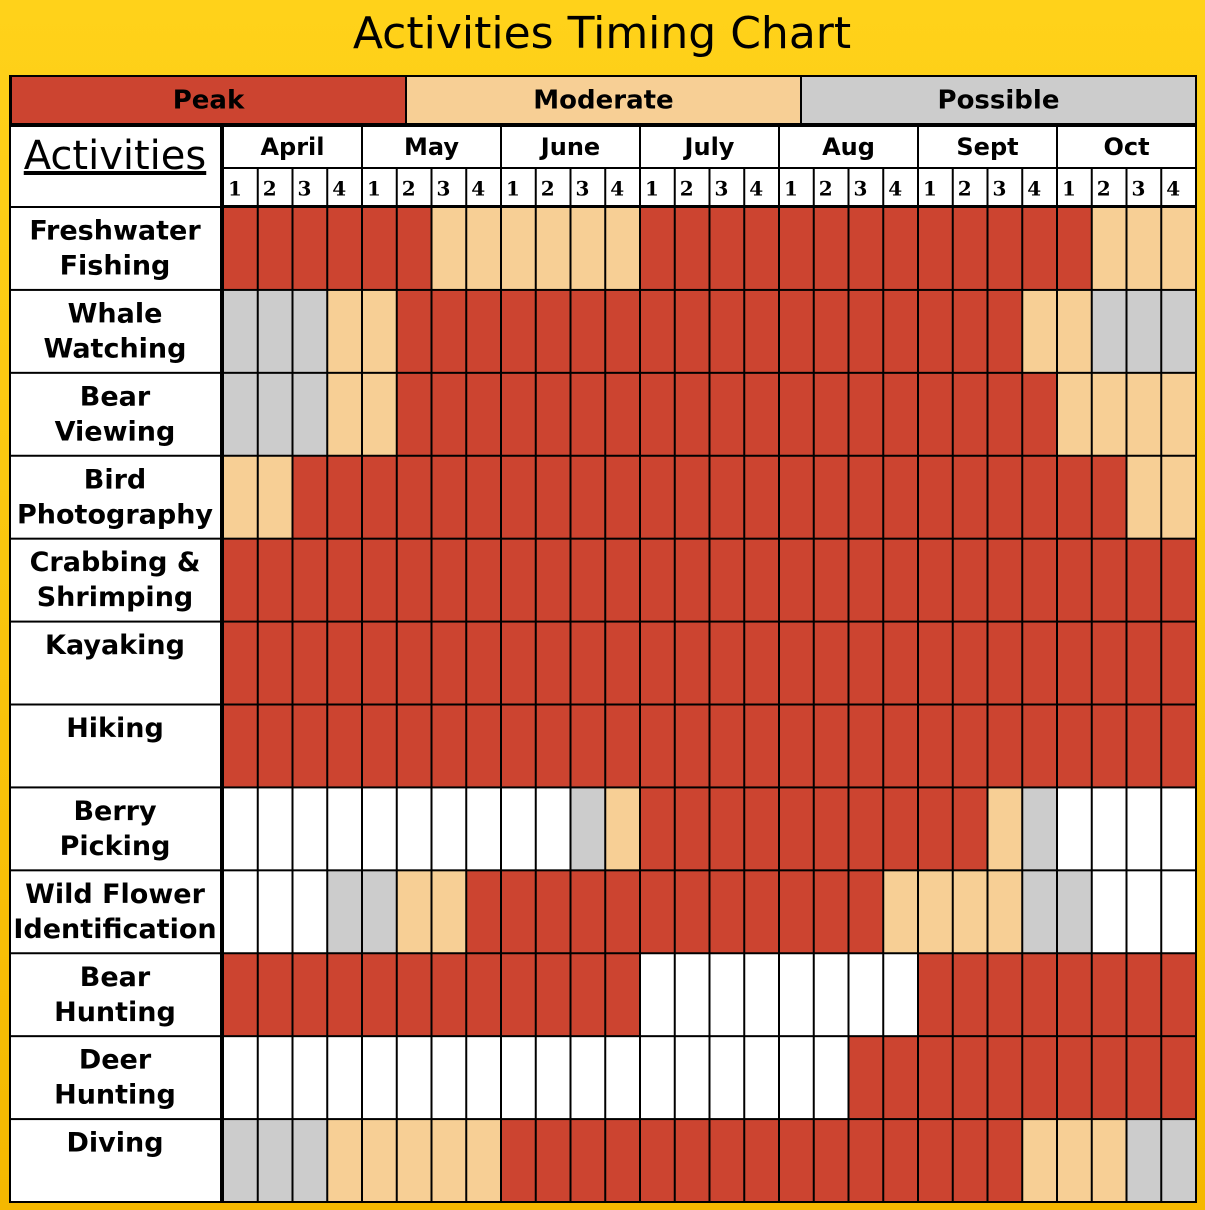 The height and width of the screenshot is (1210, 1205). What do you see at coordinates (115, 811) in the screenshot?
I see `activity-label: Berry` at bounding box center [115, 811].